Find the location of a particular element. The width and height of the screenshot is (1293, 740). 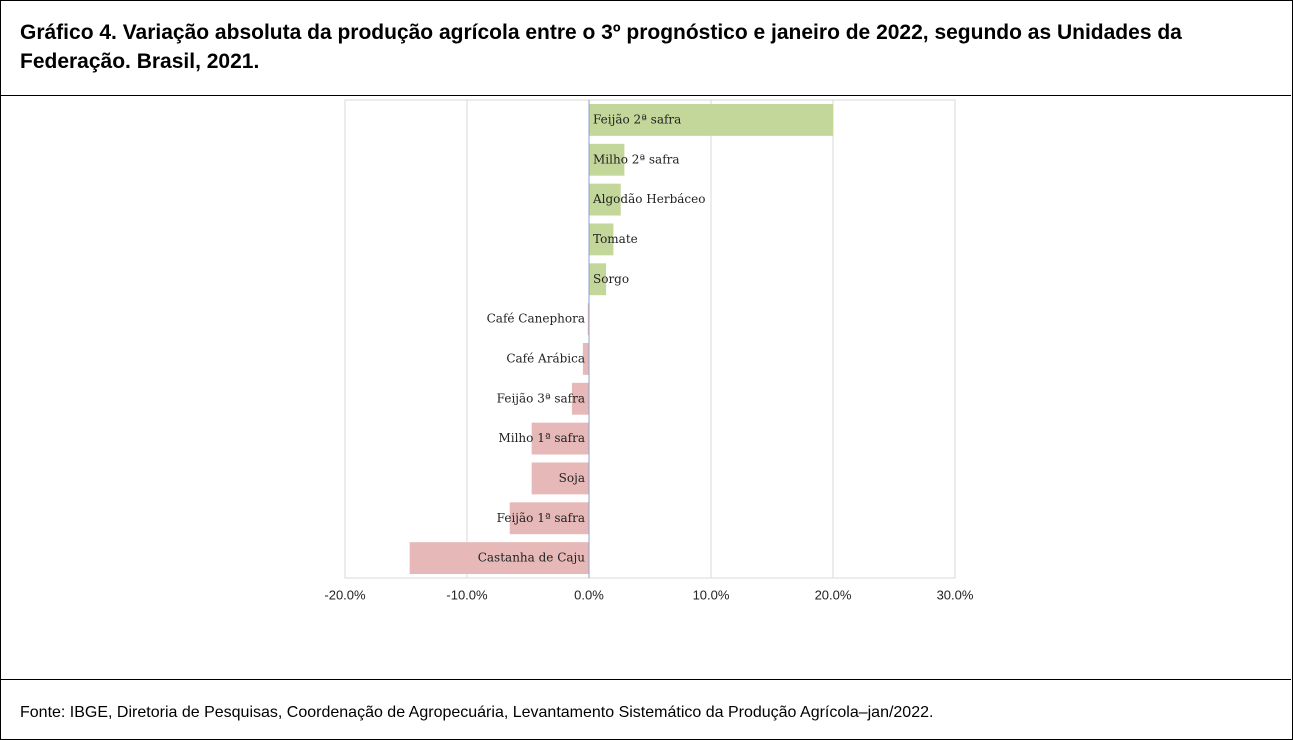

category-label: Café Canephora is located at coordinates (536, 319).